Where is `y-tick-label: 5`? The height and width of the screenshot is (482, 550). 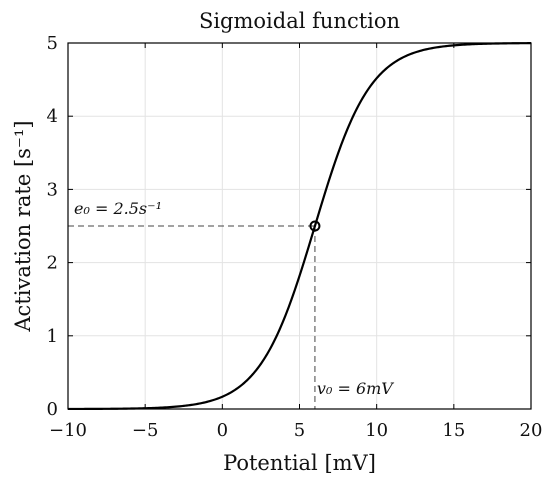 y-tick-label: 5 is located at coordinates (52, 43).